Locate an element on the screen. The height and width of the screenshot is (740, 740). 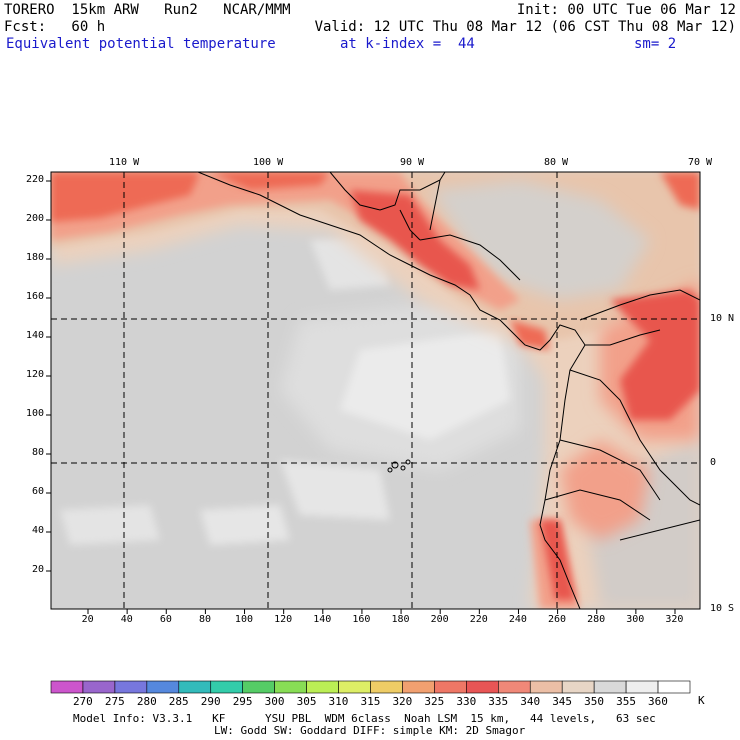
y-grid-ticks is located at coordinates (48, 376).